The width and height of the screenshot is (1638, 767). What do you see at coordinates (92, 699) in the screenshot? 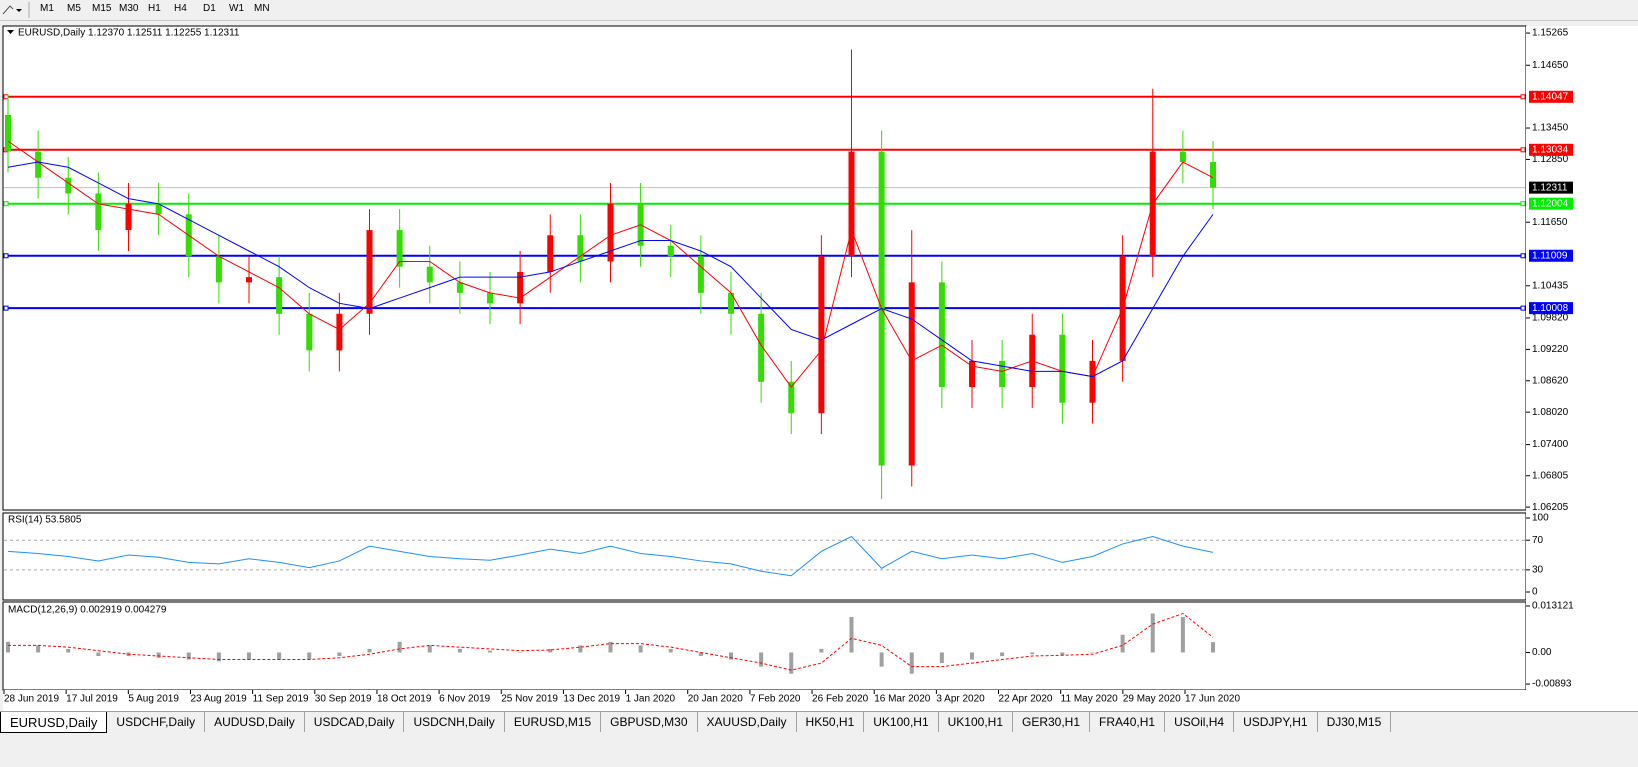
I see `x-tick-label: 17 Jul 2019` at bounding box center [92, 699].